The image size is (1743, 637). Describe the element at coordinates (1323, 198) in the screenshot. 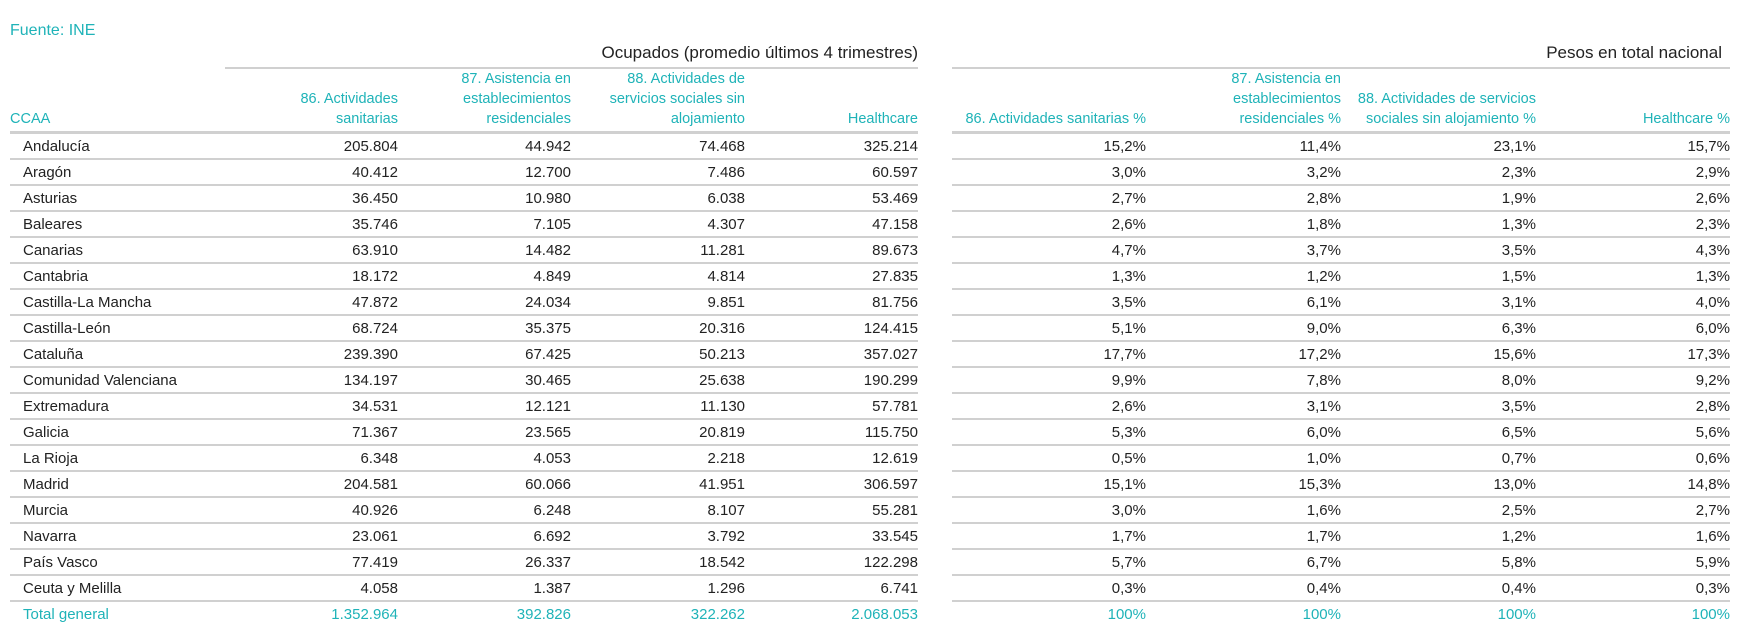

I see `percent-cell: 2,8%` at that location.